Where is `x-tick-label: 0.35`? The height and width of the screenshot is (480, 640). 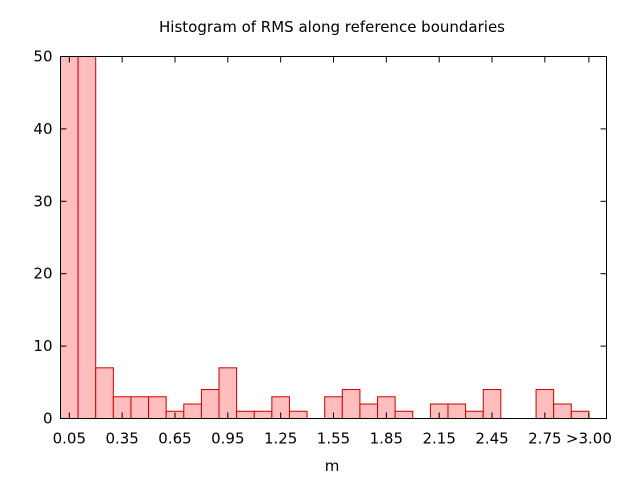
x-tick-label: 0.35 is located at coordinates (121, 439).